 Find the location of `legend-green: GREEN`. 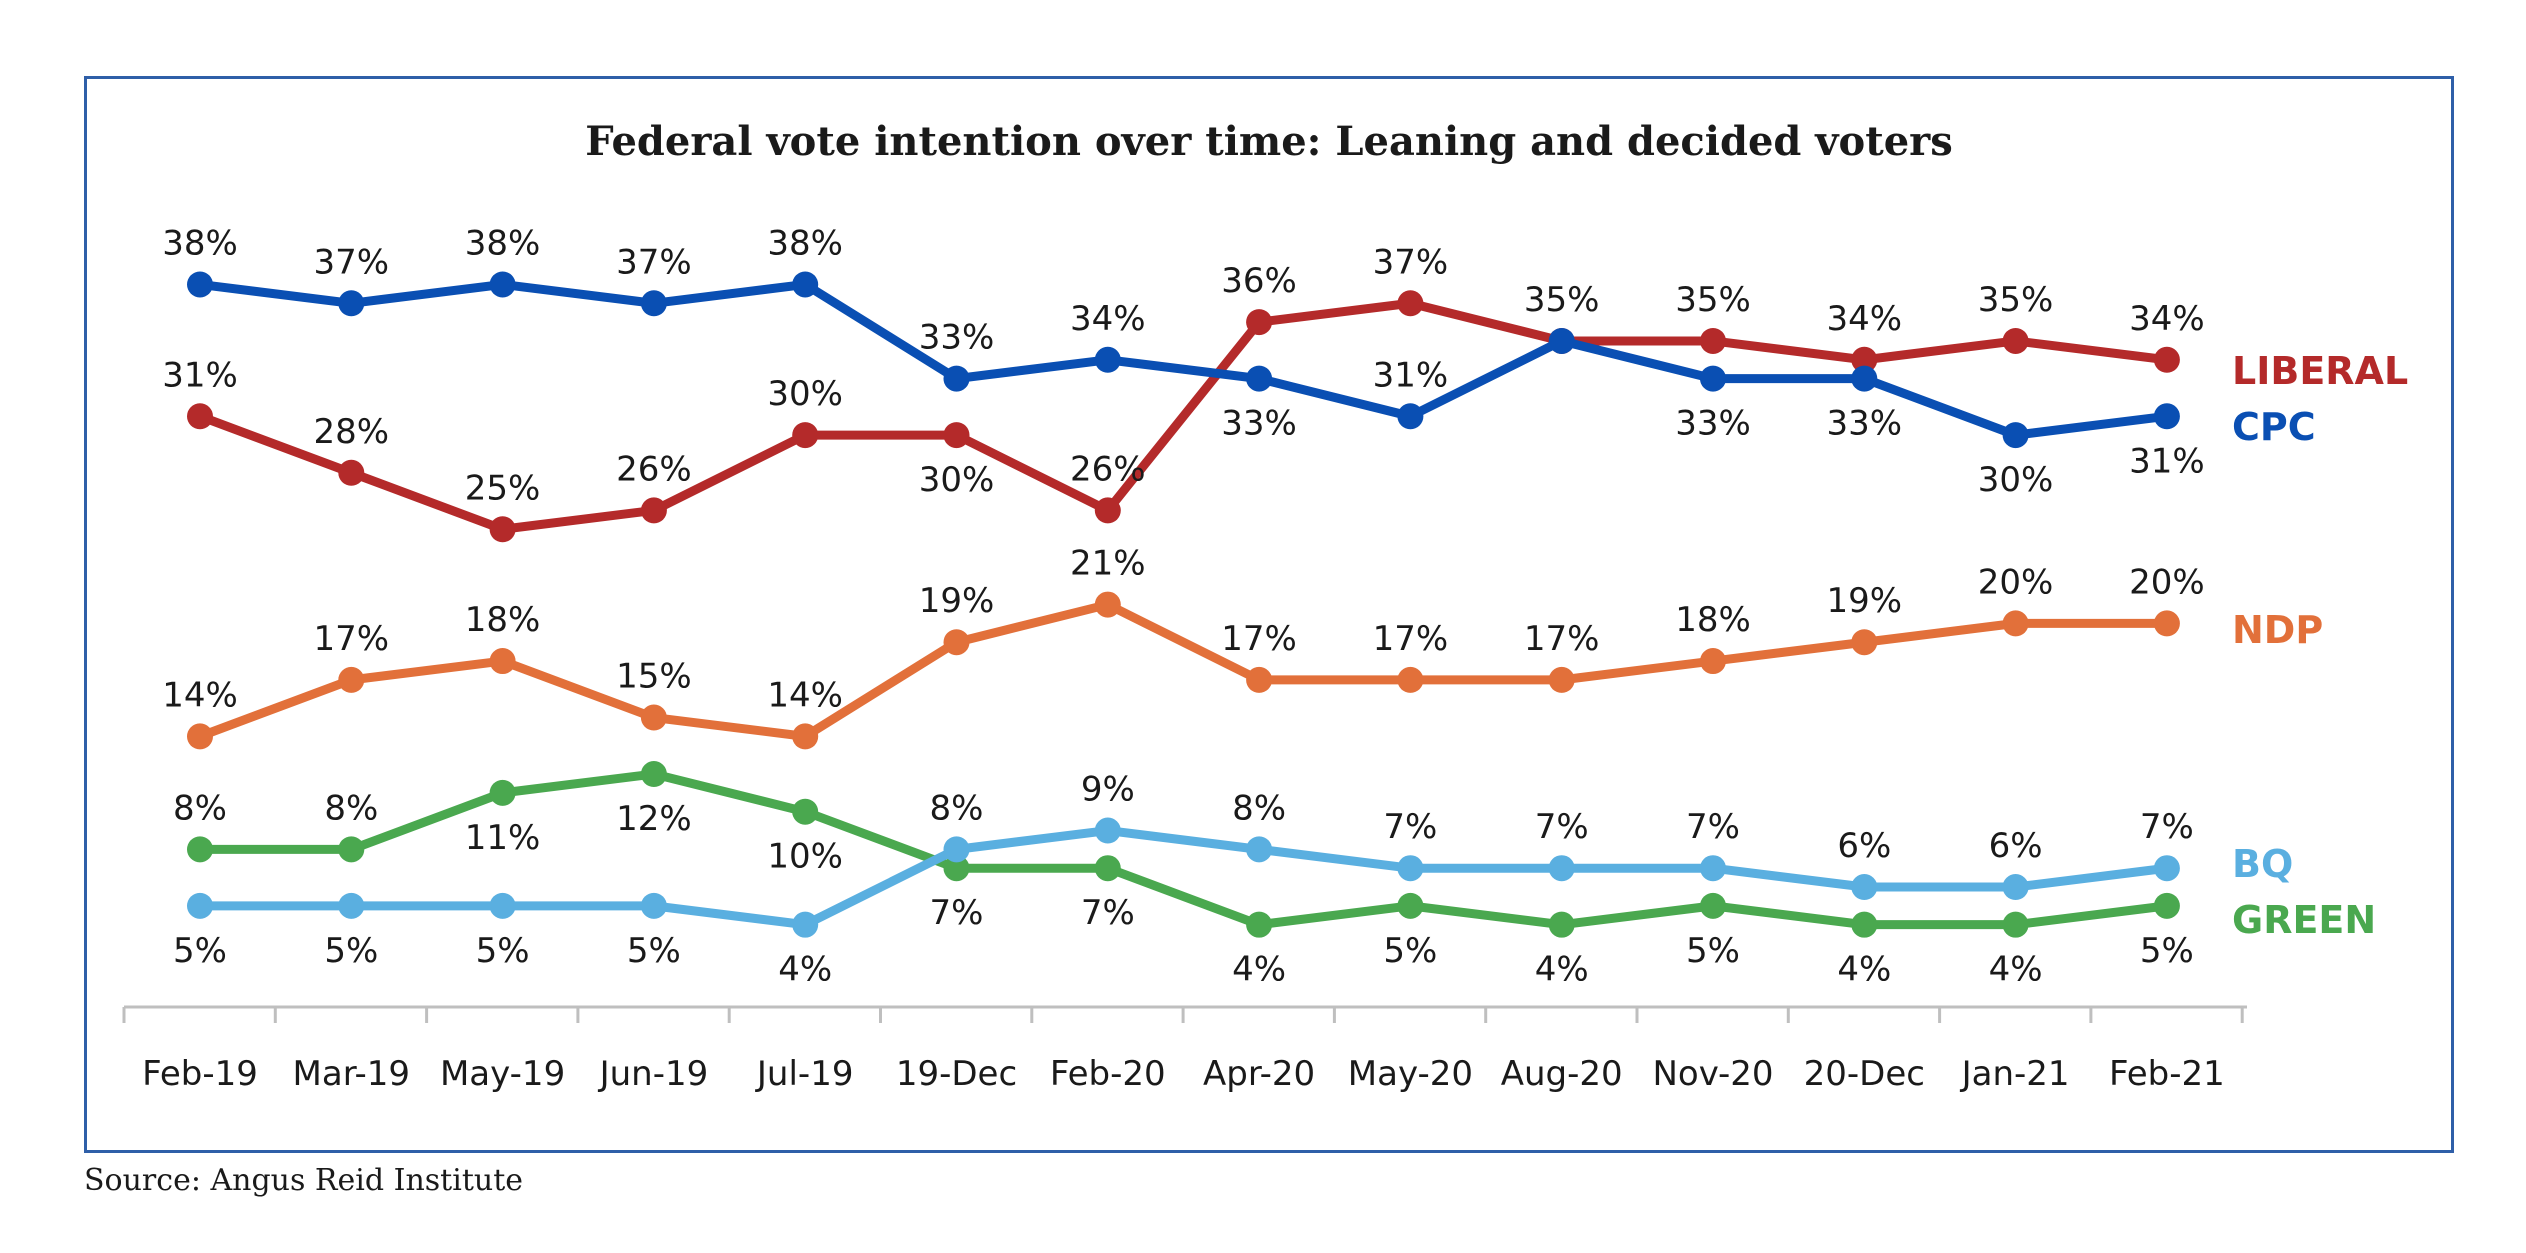

legend-green: GREEN is located at coordinates (2304, 920).